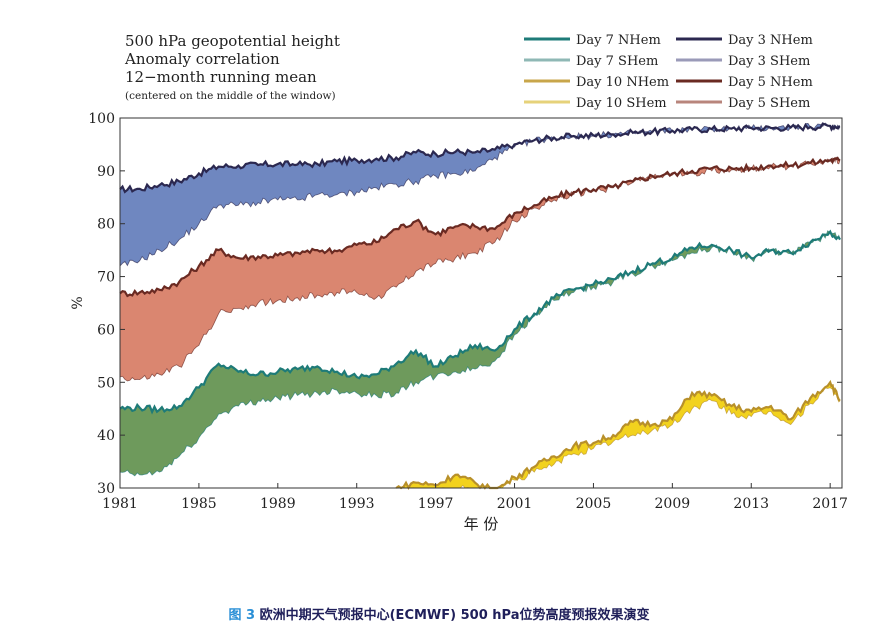  Describe the element at coordinates (618, 40) in the screenshot. I see `legend-label: Day 7 NHem` at that location.